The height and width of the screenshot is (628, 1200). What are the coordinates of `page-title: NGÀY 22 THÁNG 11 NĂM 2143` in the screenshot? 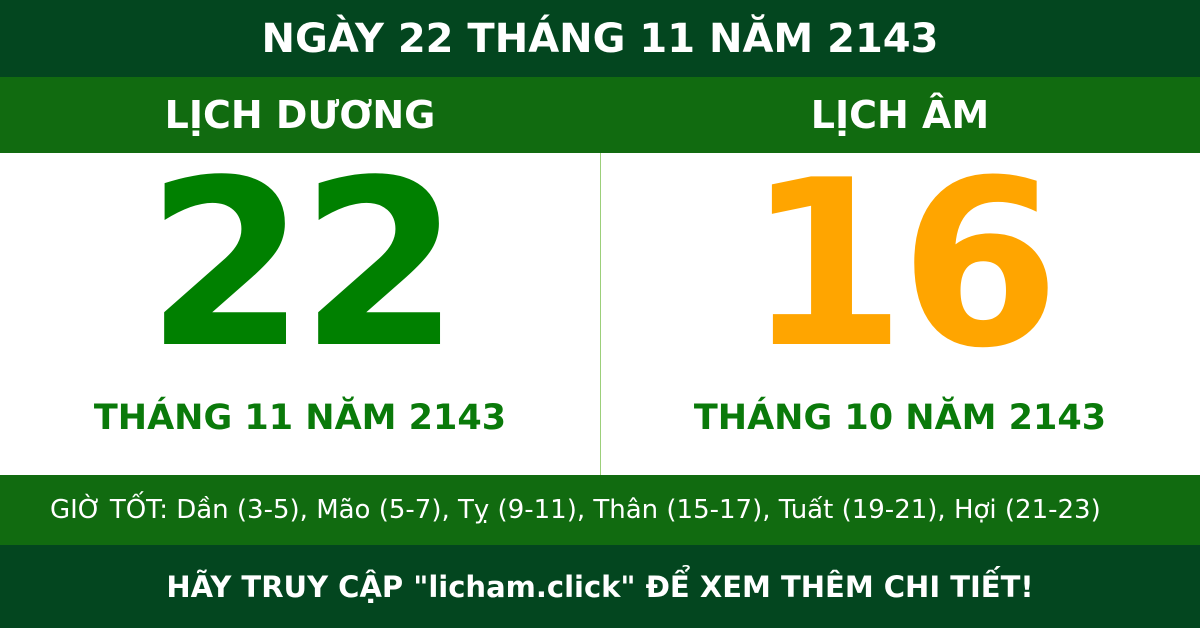 It's located at (600, 38).